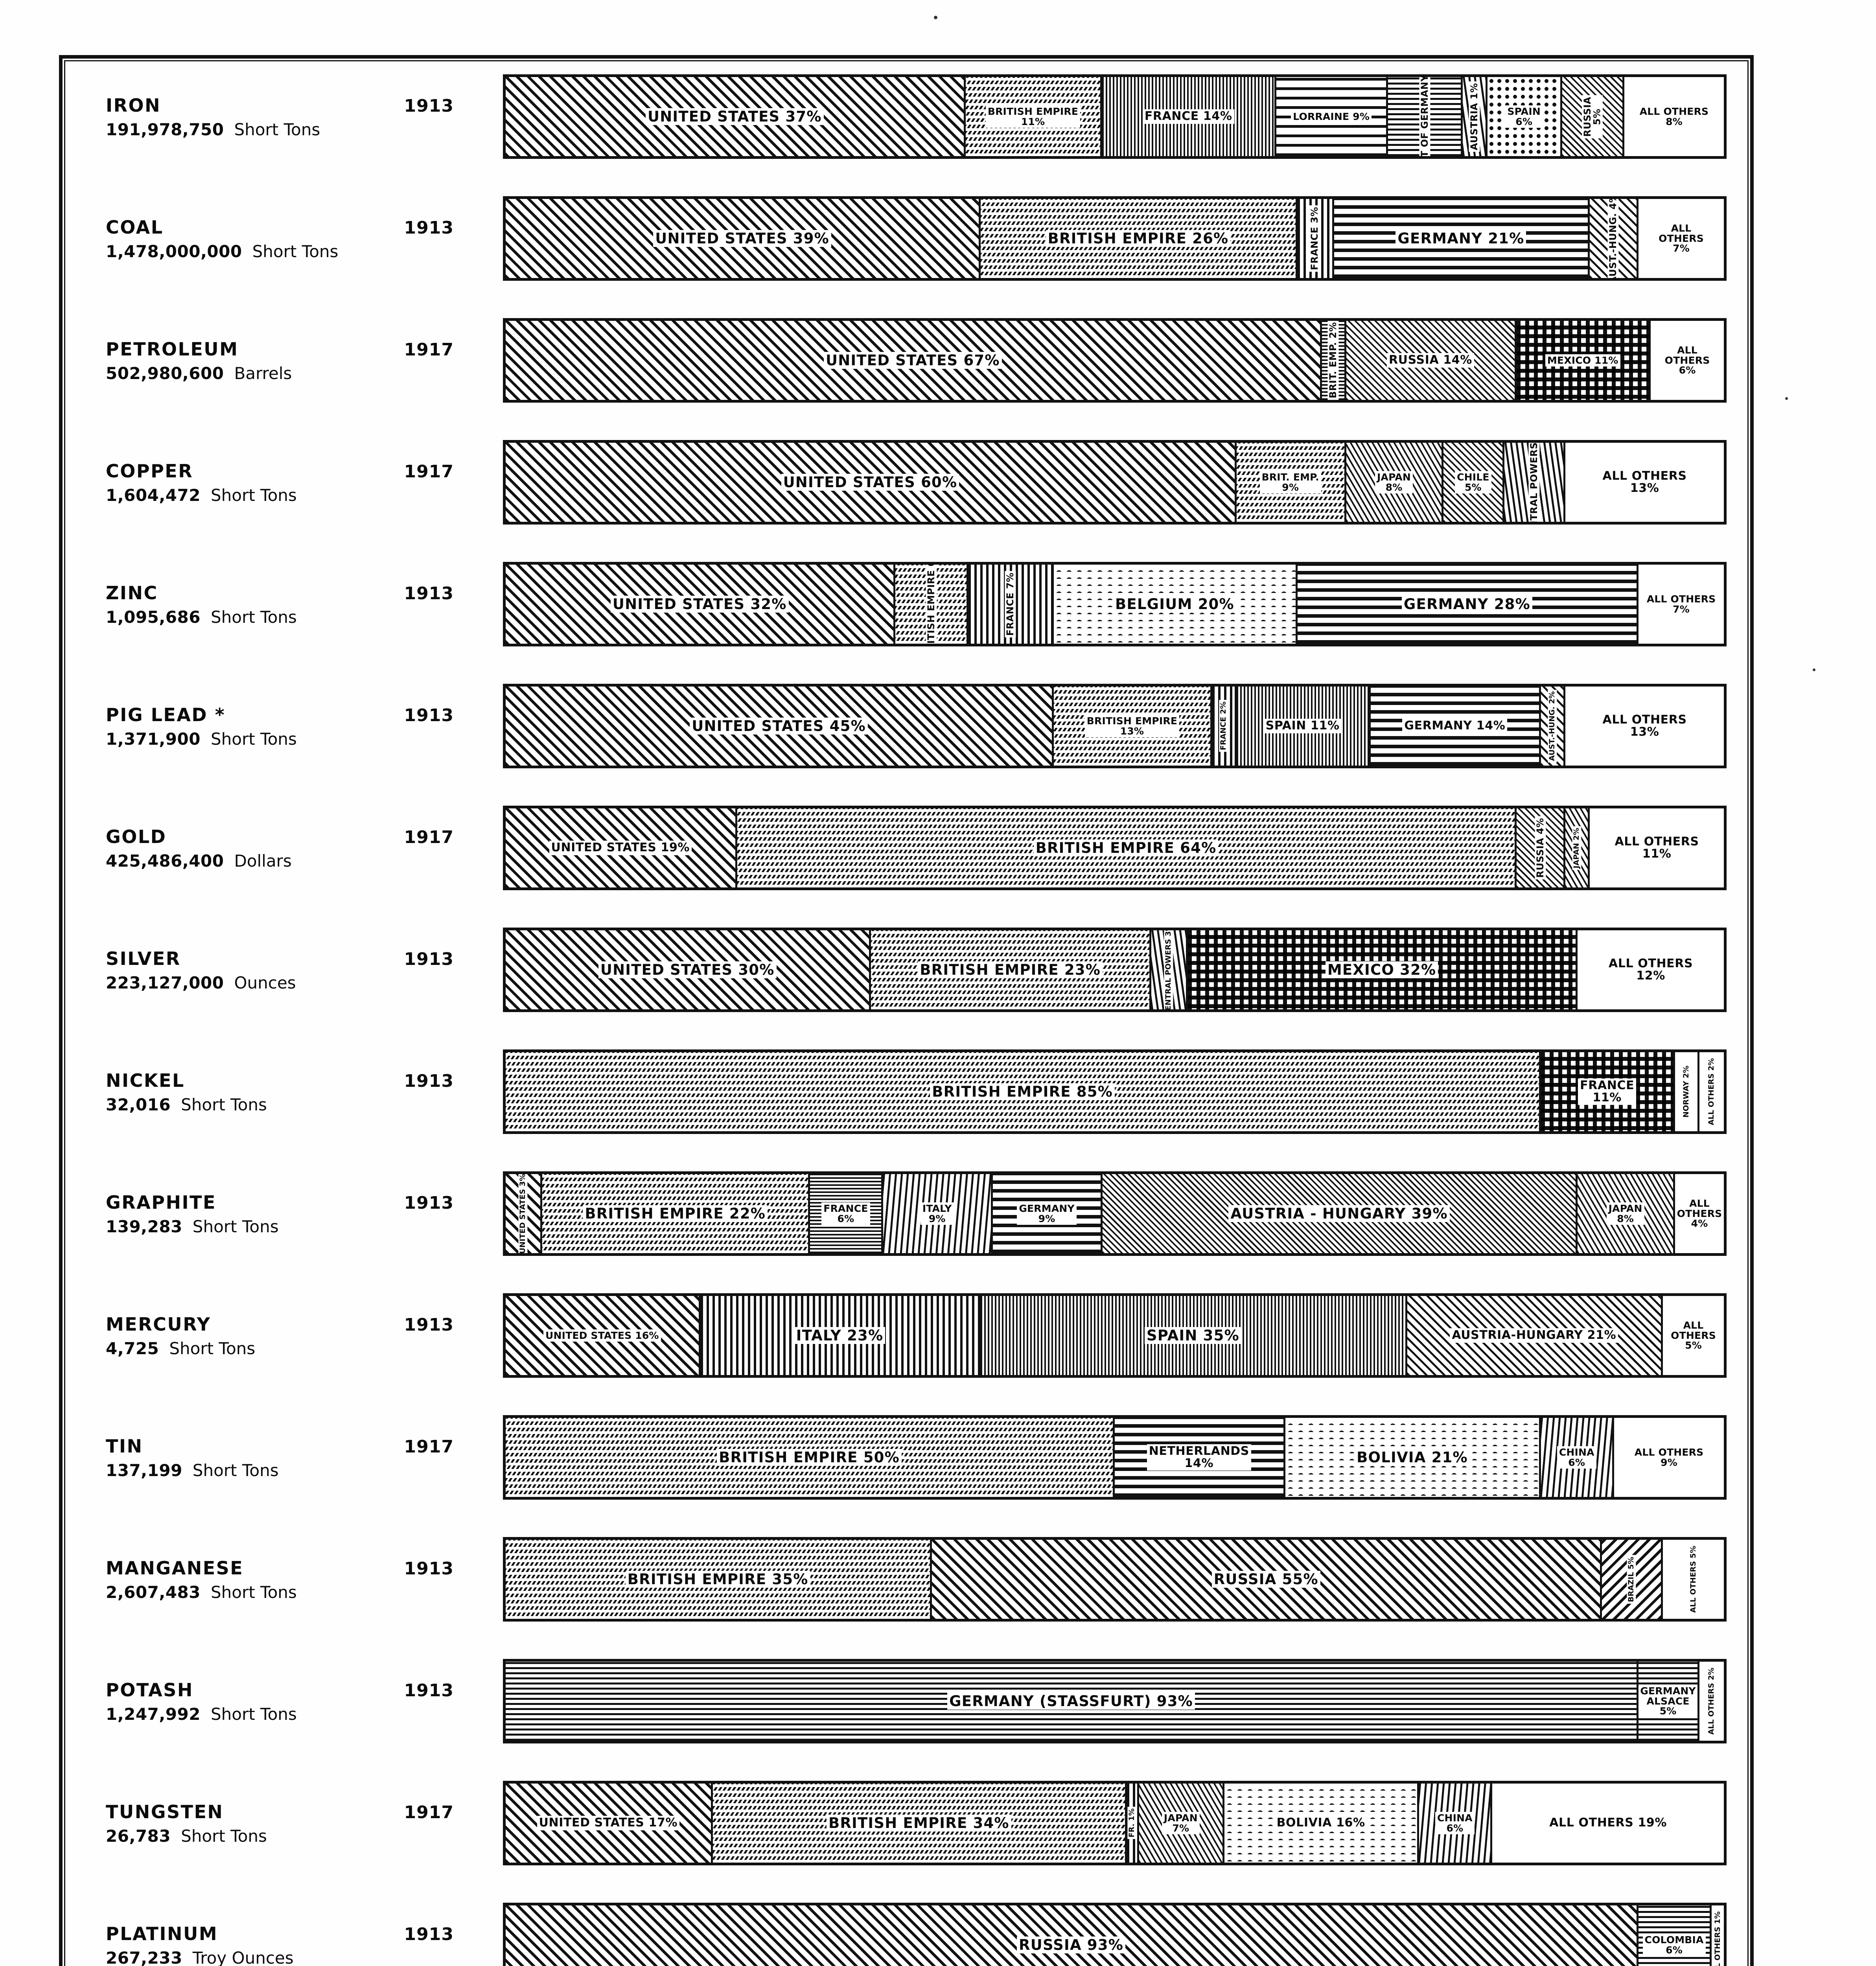  What do you see at coordinates (1613, 238) in the screenshot?
I see `segment-label: AUST.-HUNG. 4%` at bounding box center [1613, 238].